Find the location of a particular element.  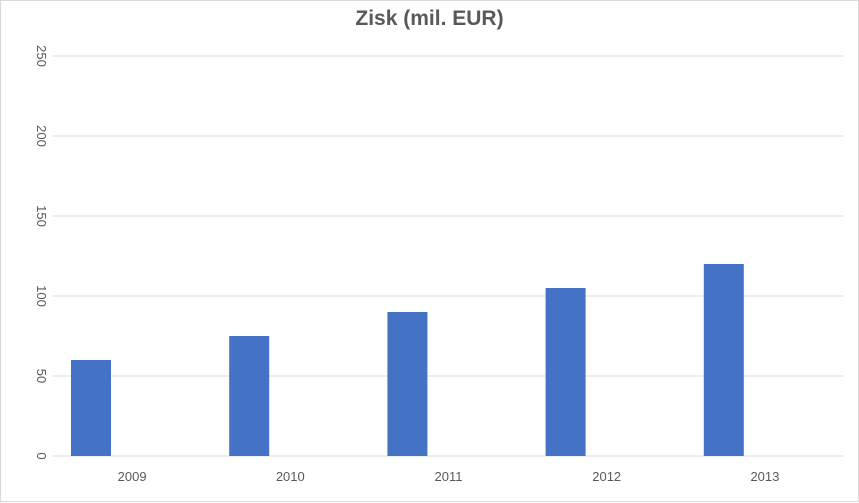

x-category-label: 2012 is located at coordinates (606, 476).